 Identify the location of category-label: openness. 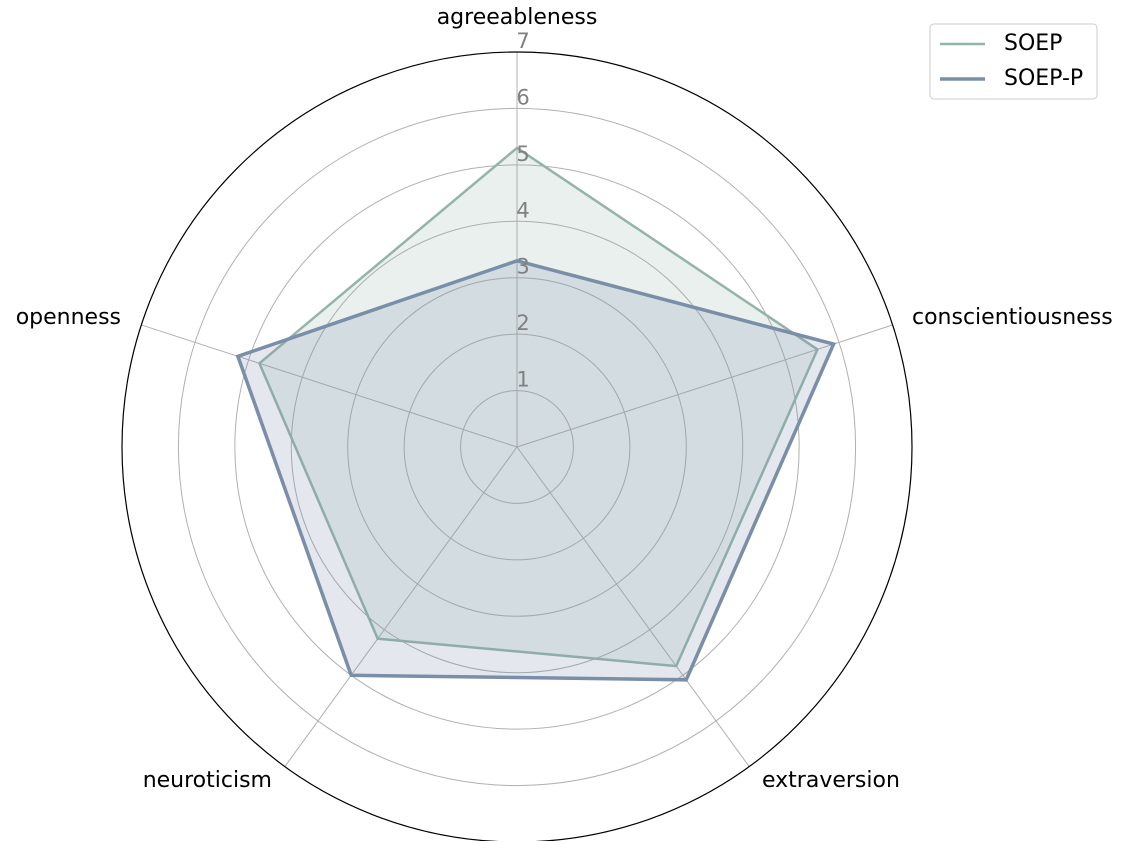
(68, 317).